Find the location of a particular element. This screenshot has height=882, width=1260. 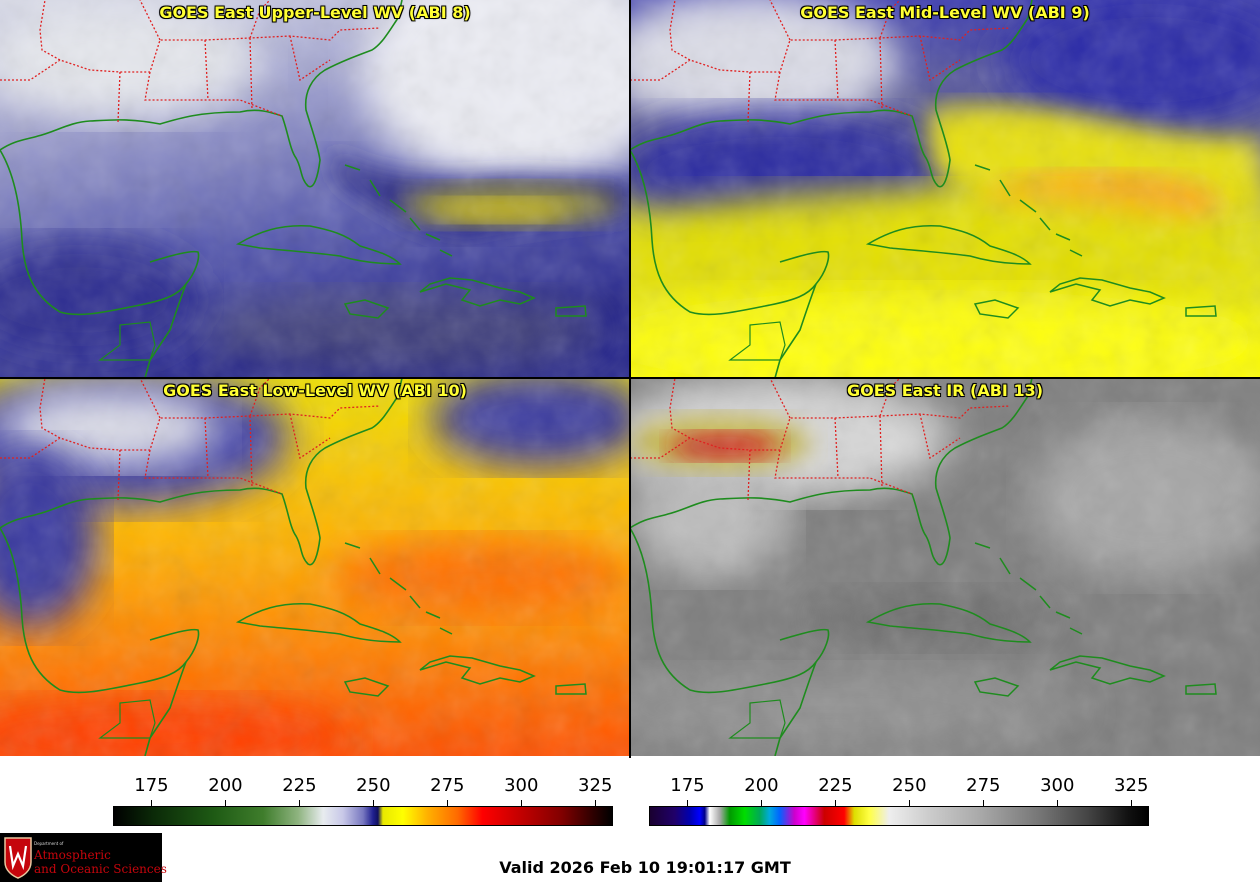

panel-divider-vertical is located at coordinates (630, 379).